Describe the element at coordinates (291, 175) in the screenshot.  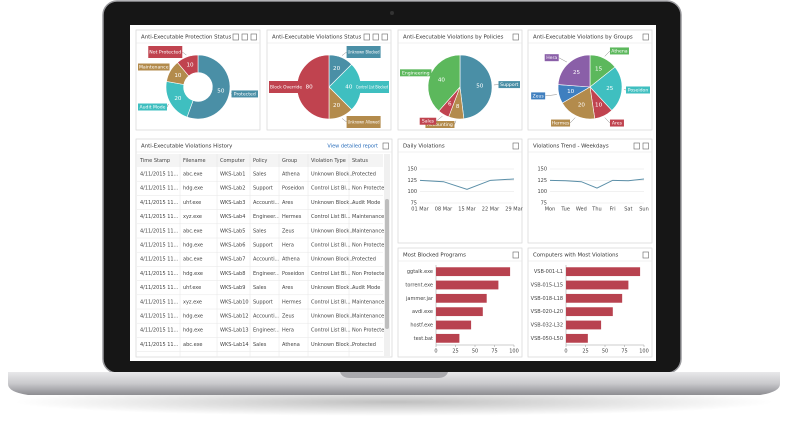
I see `table-cell: Athena` at that location.